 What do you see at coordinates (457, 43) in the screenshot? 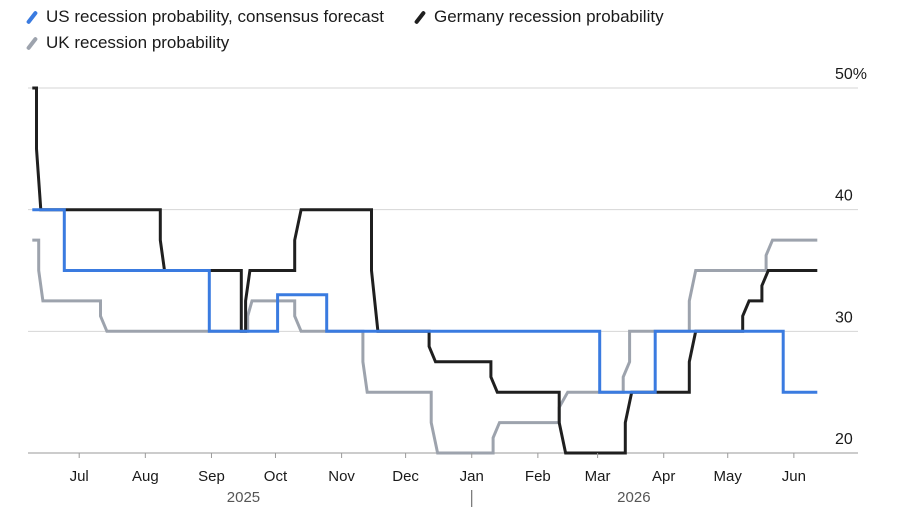
I see `legend-row-2: UK recession probability` at bounding box center [457, 43].